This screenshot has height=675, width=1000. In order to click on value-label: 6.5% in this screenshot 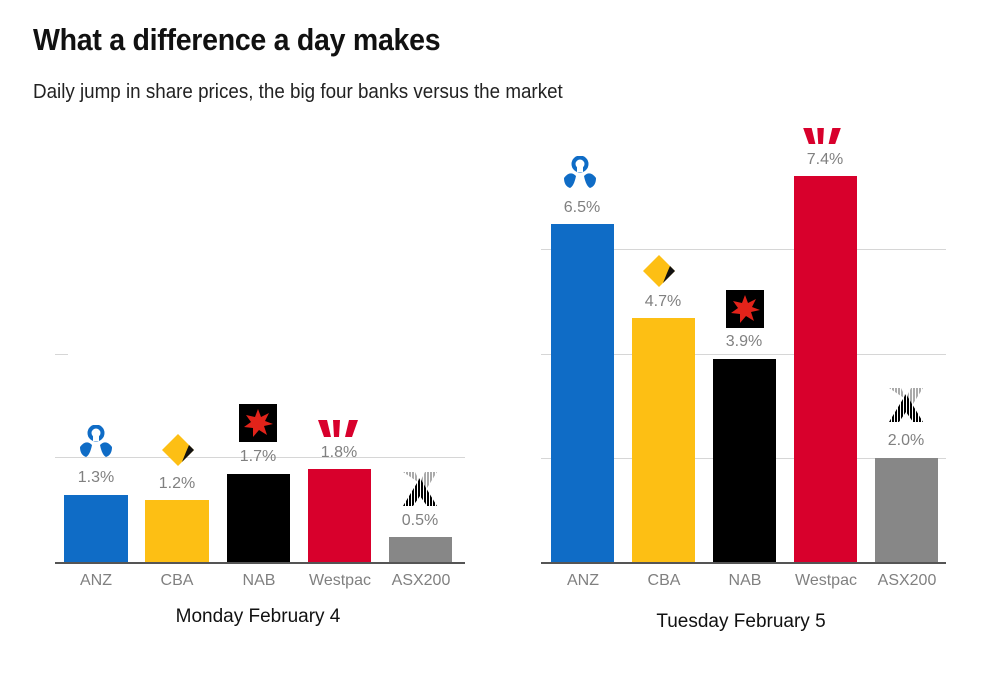, I will do `click(582, 207)`.